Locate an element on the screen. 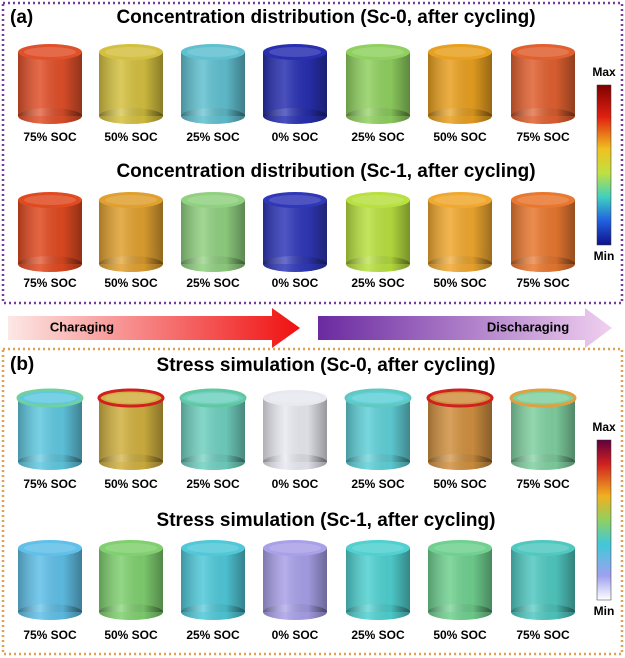  colorbar-max: Max is located at coordinates (604, 72).